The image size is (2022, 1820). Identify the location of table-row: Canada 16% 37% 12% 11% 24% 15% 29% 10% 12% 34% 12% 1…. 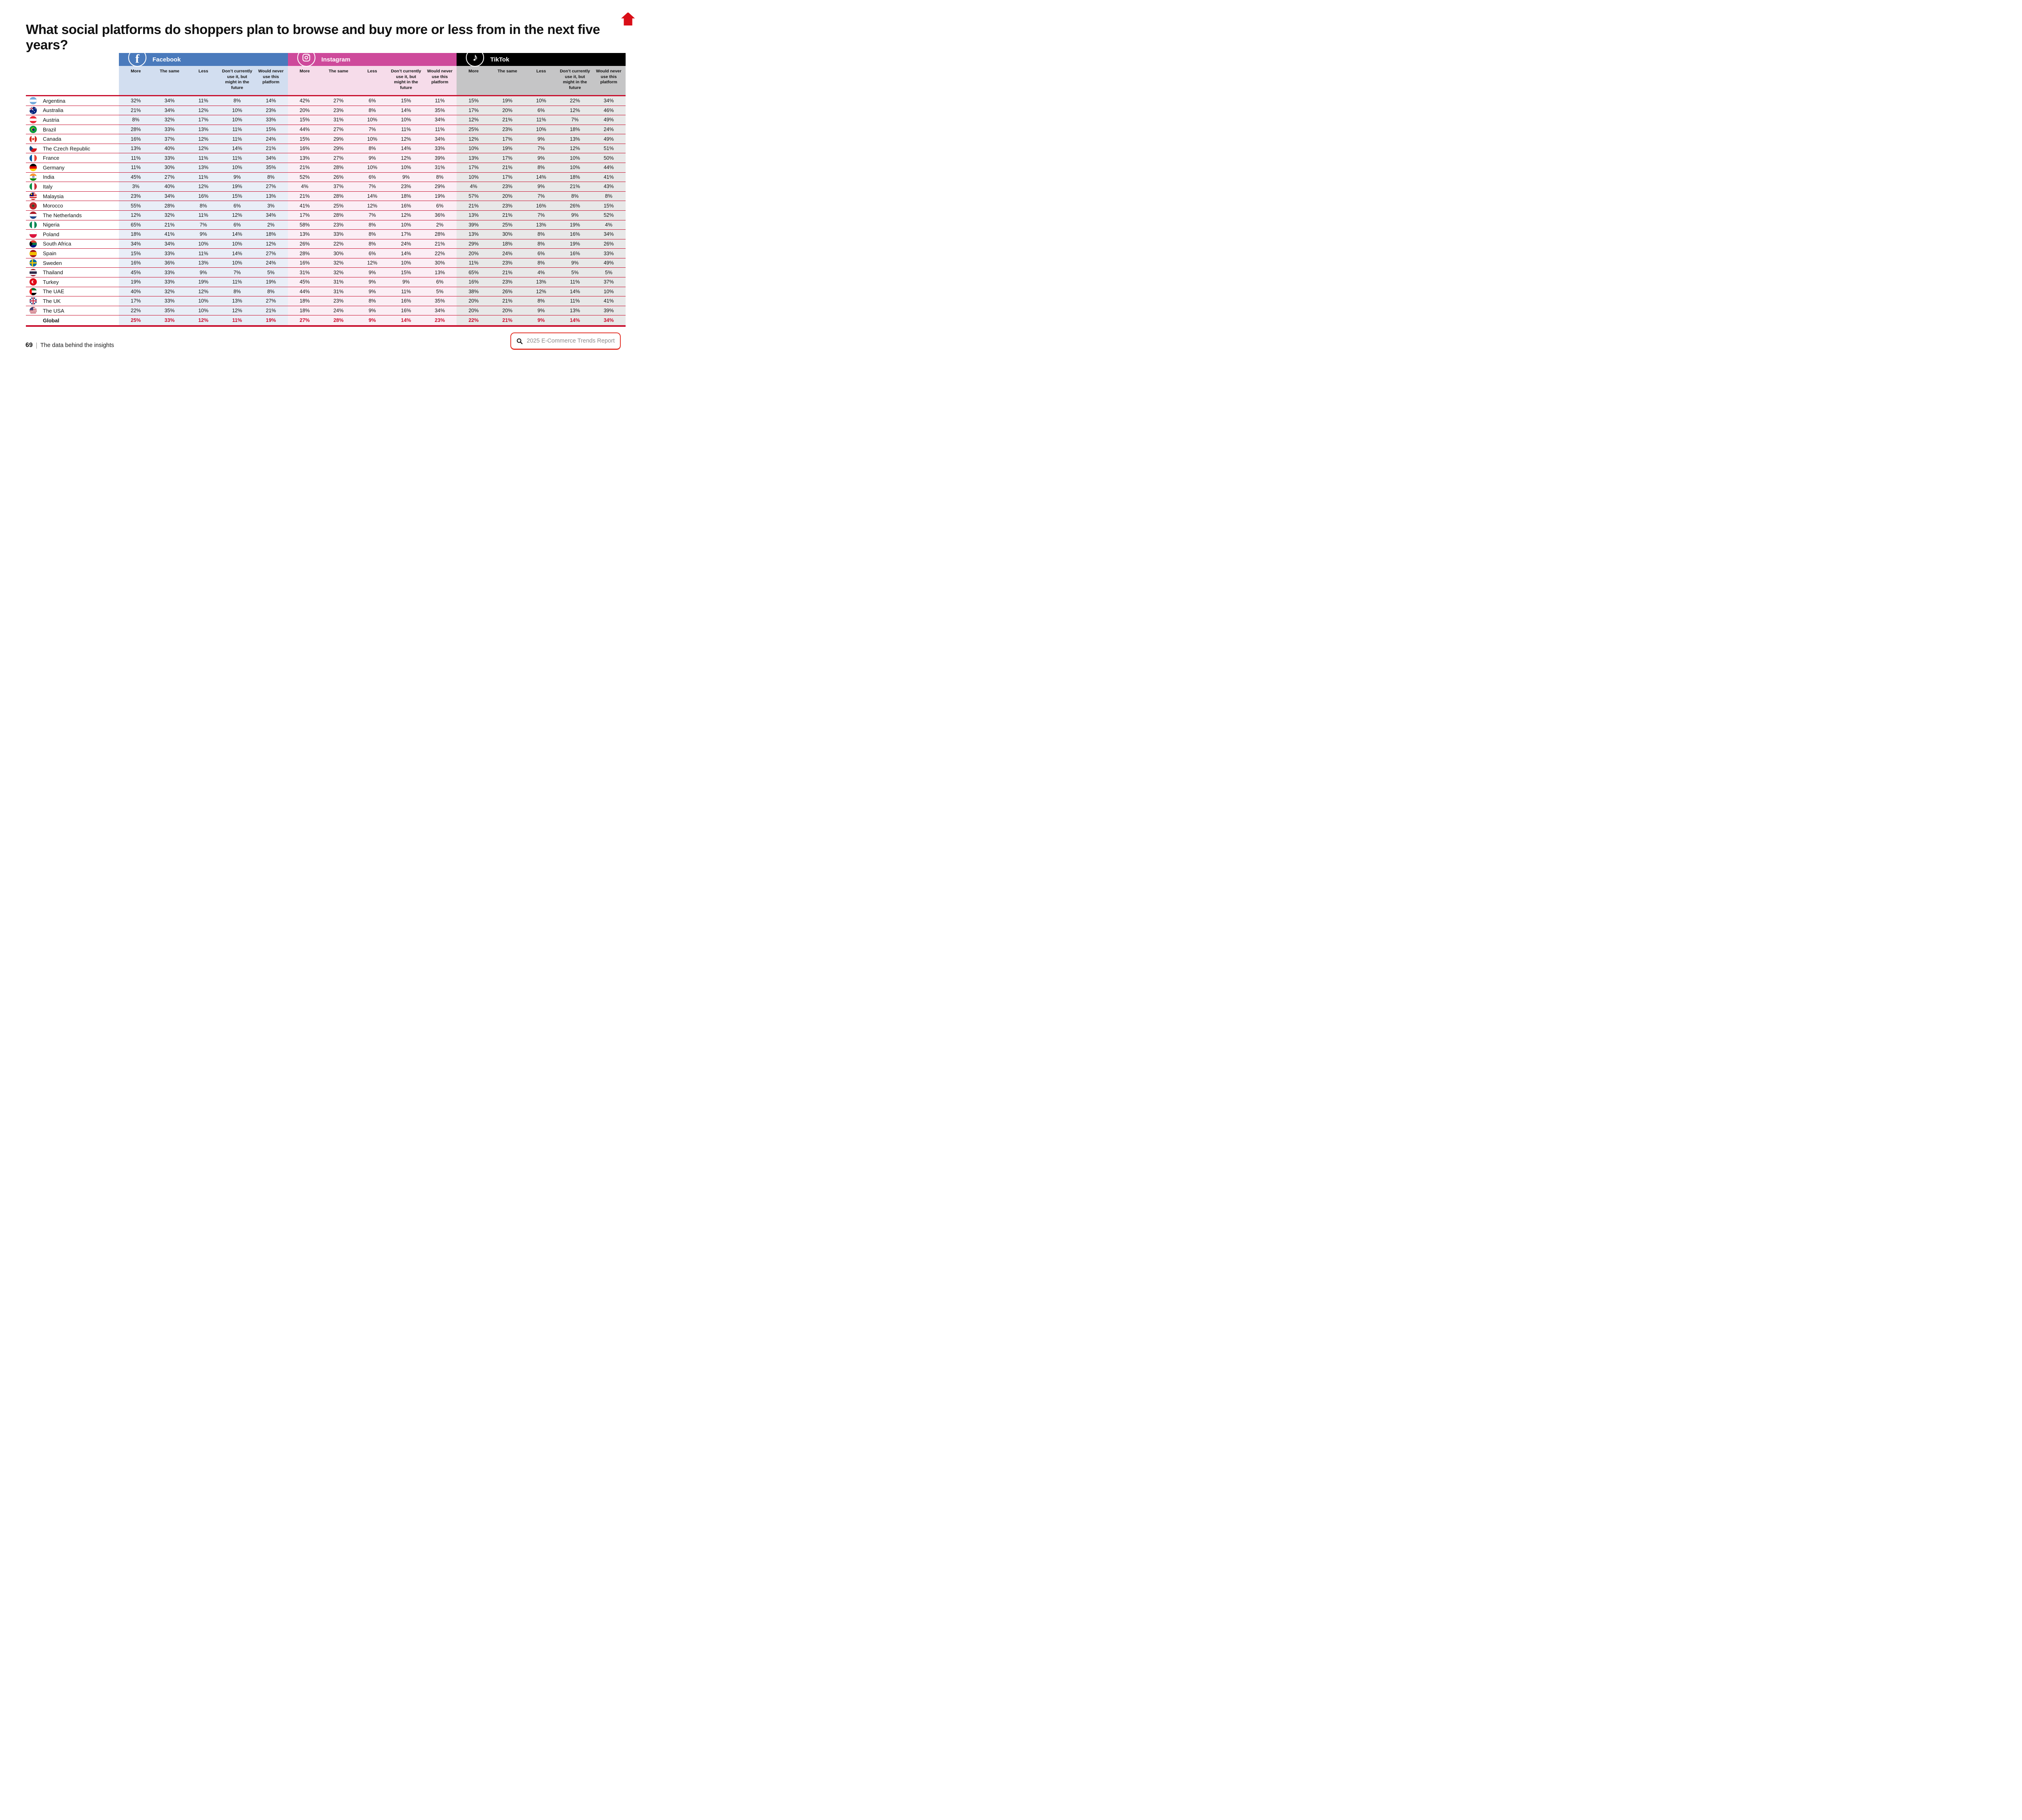
(326, 139).